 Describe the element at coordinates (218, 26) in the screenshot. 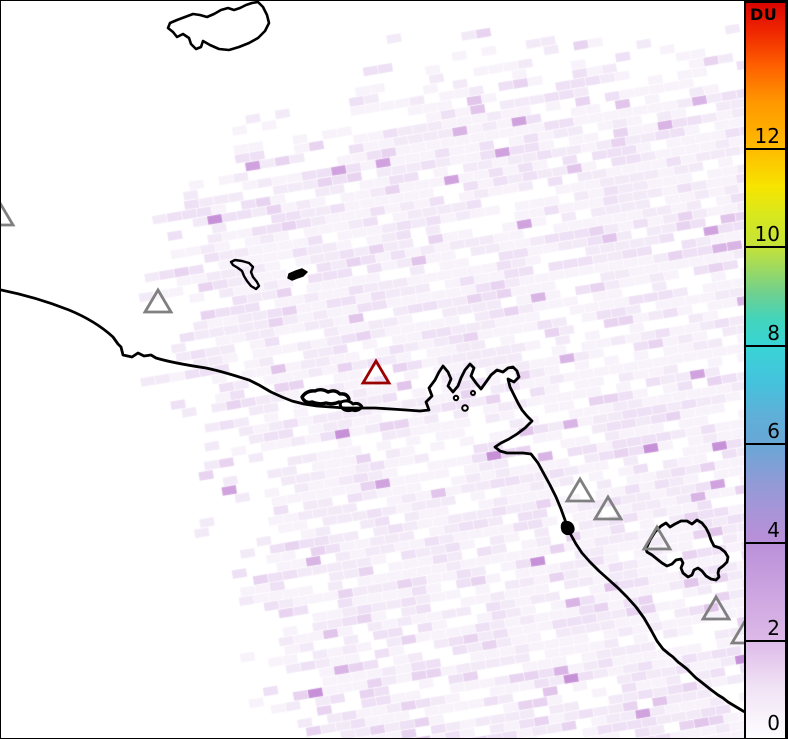

I see `island-north-coastline` at that location.